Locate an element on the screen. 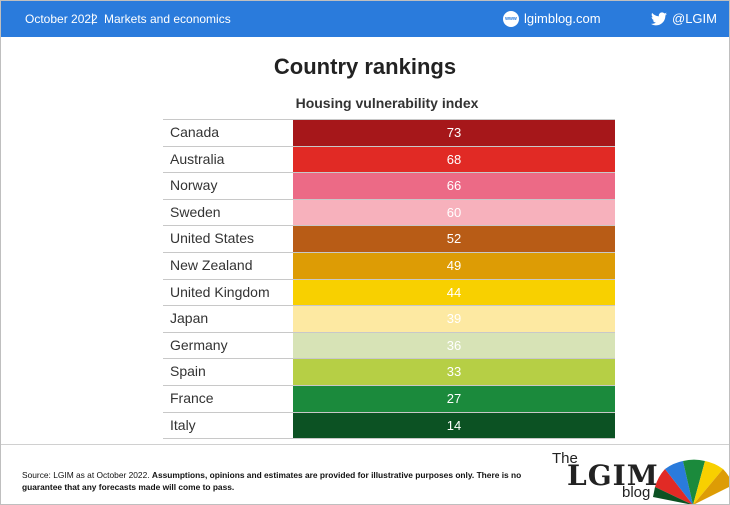 This screenshot has width=730, height=505. index-value: 33 is located at coordinates (454, 372).